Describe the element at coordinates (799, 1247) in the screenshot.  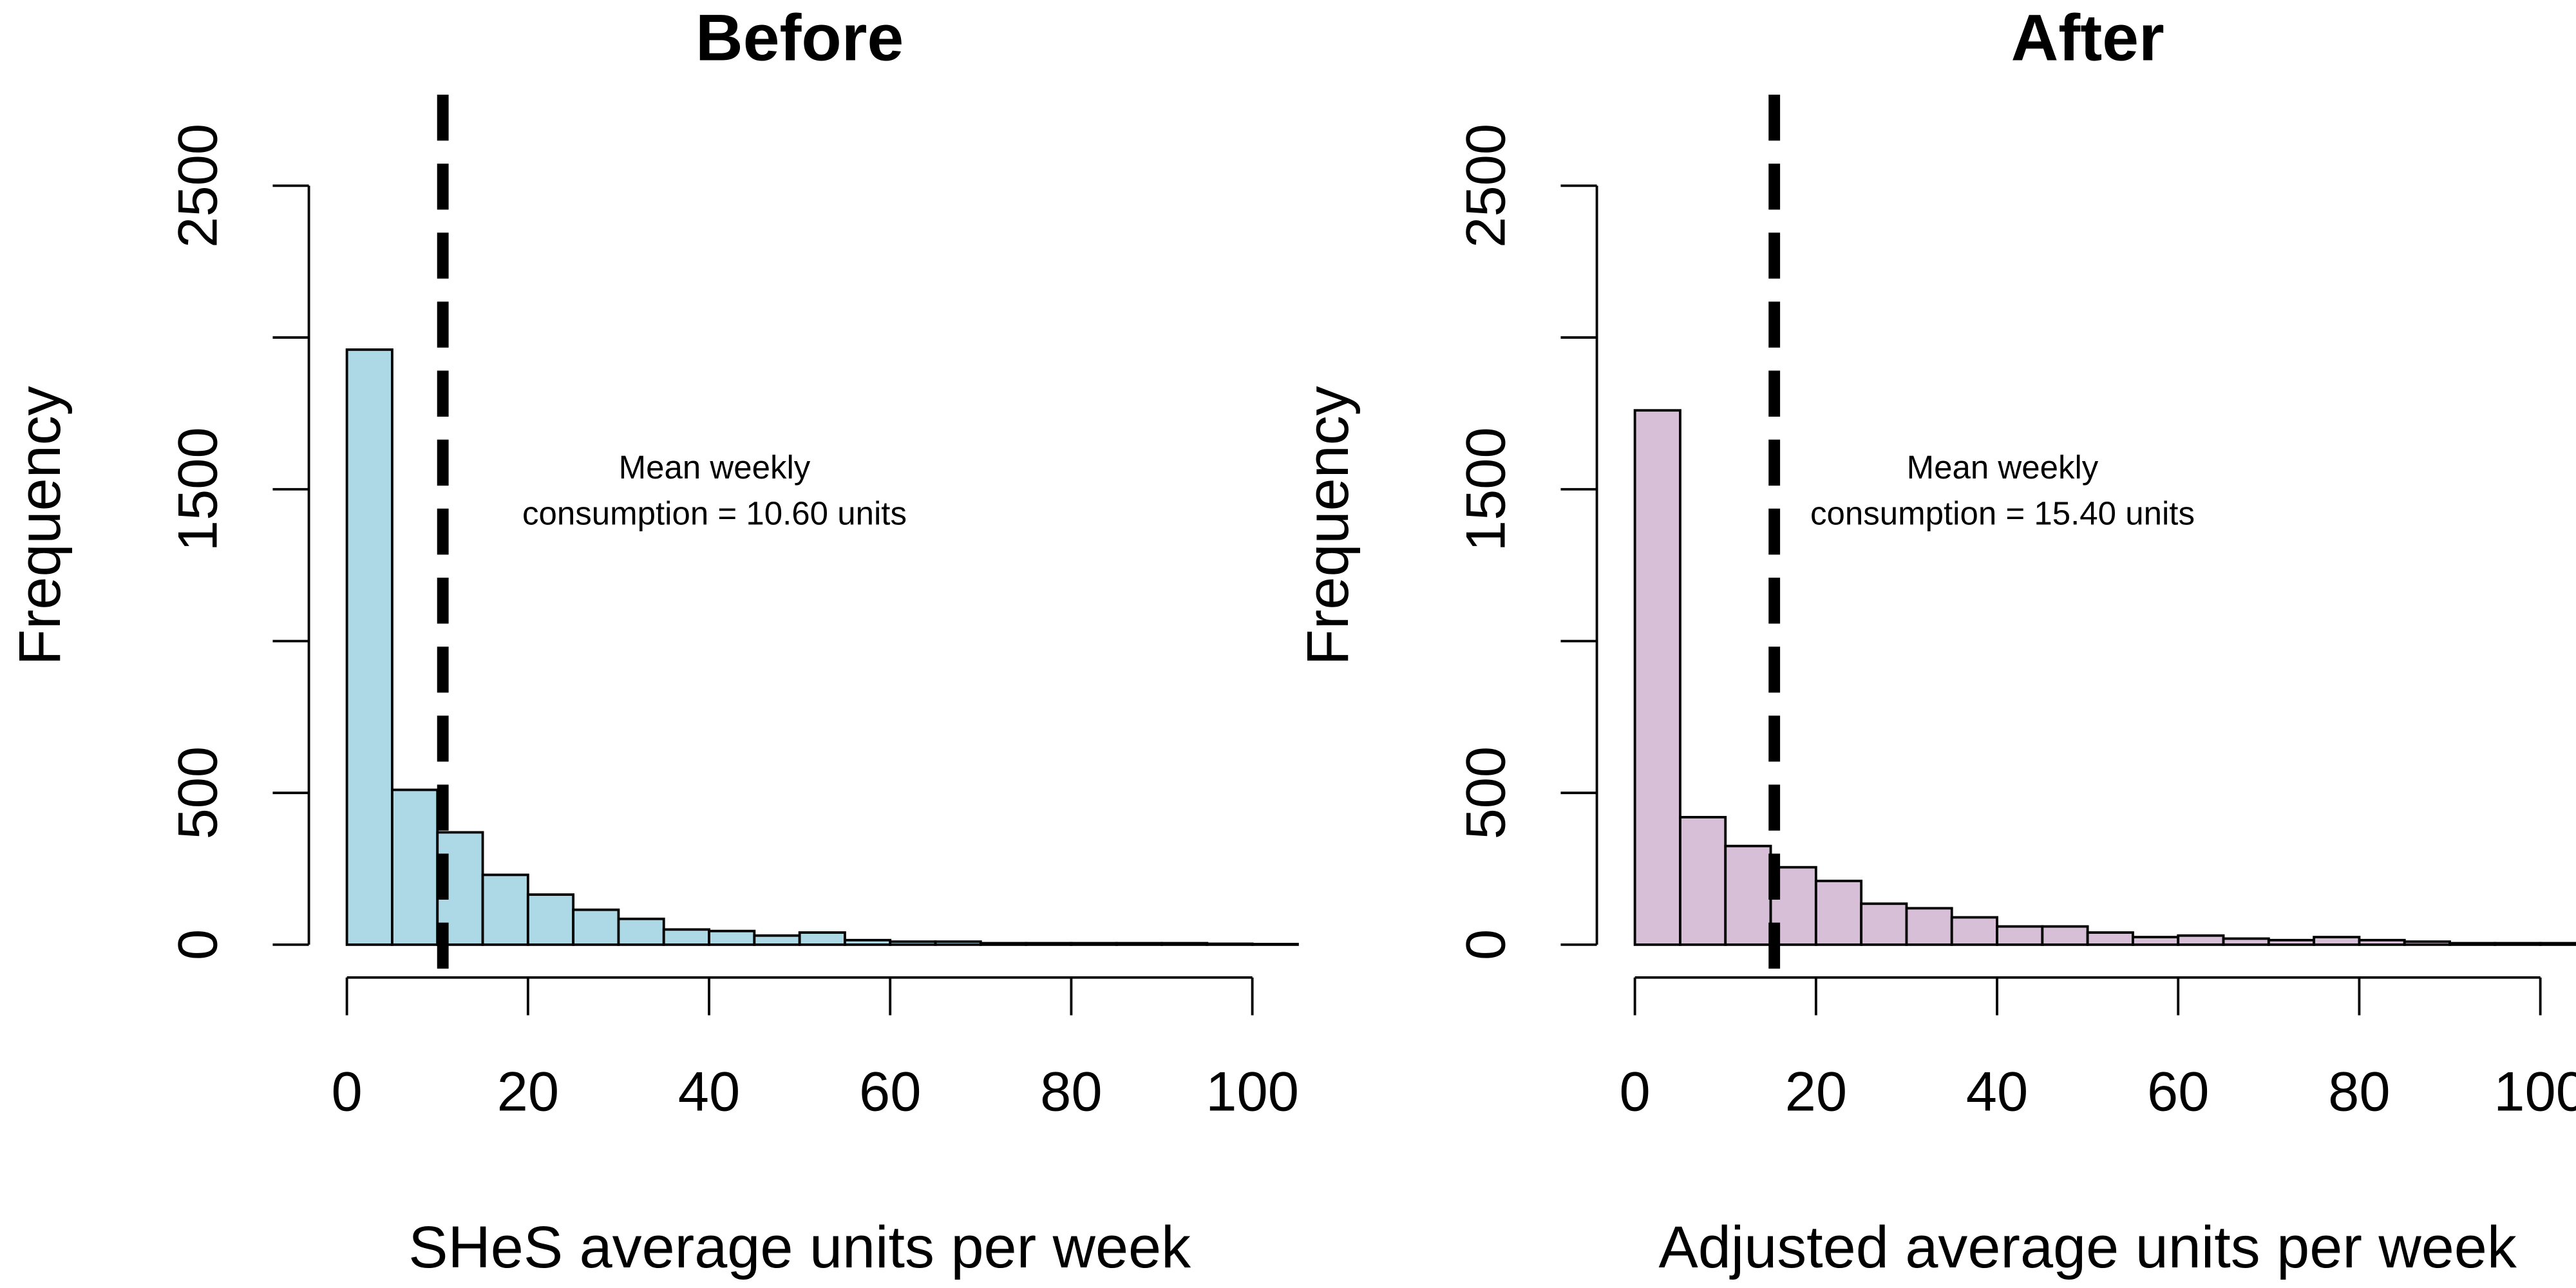
I see `x-axis-label: SHeS average units per week` at that location.